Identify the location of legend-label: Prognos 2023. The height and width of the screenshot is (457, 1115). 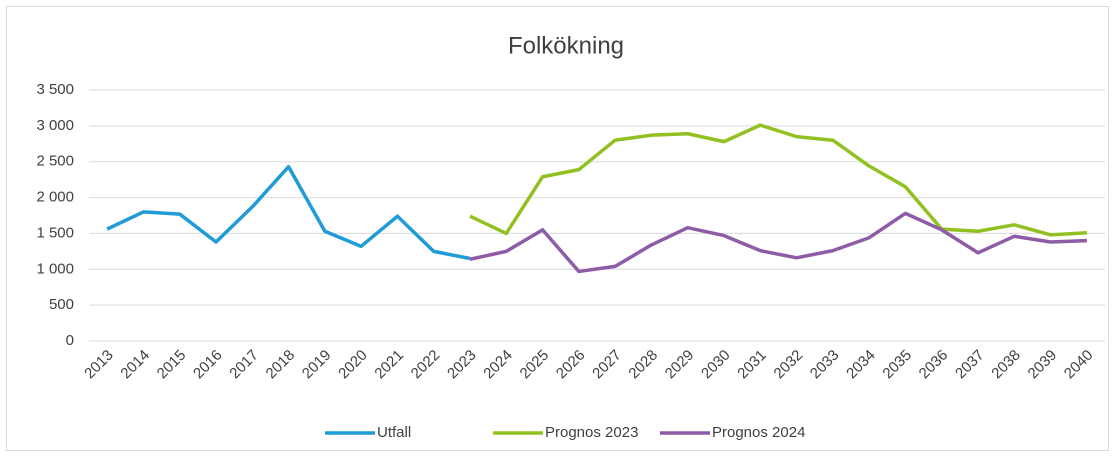
(591, 432).